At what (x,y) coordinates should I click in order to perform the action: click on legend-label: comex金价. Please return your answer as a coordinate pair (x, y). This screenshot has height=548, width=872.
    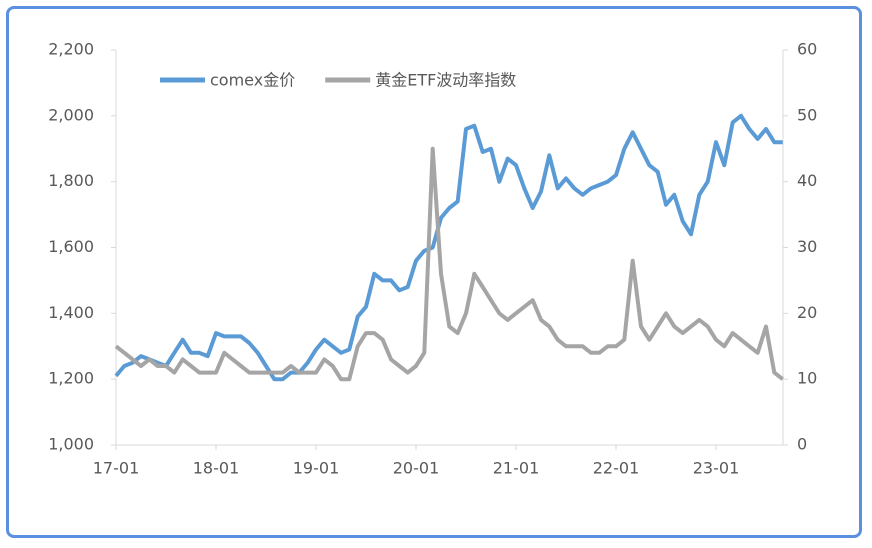
    Looking at the image, I should click on (252, 80).